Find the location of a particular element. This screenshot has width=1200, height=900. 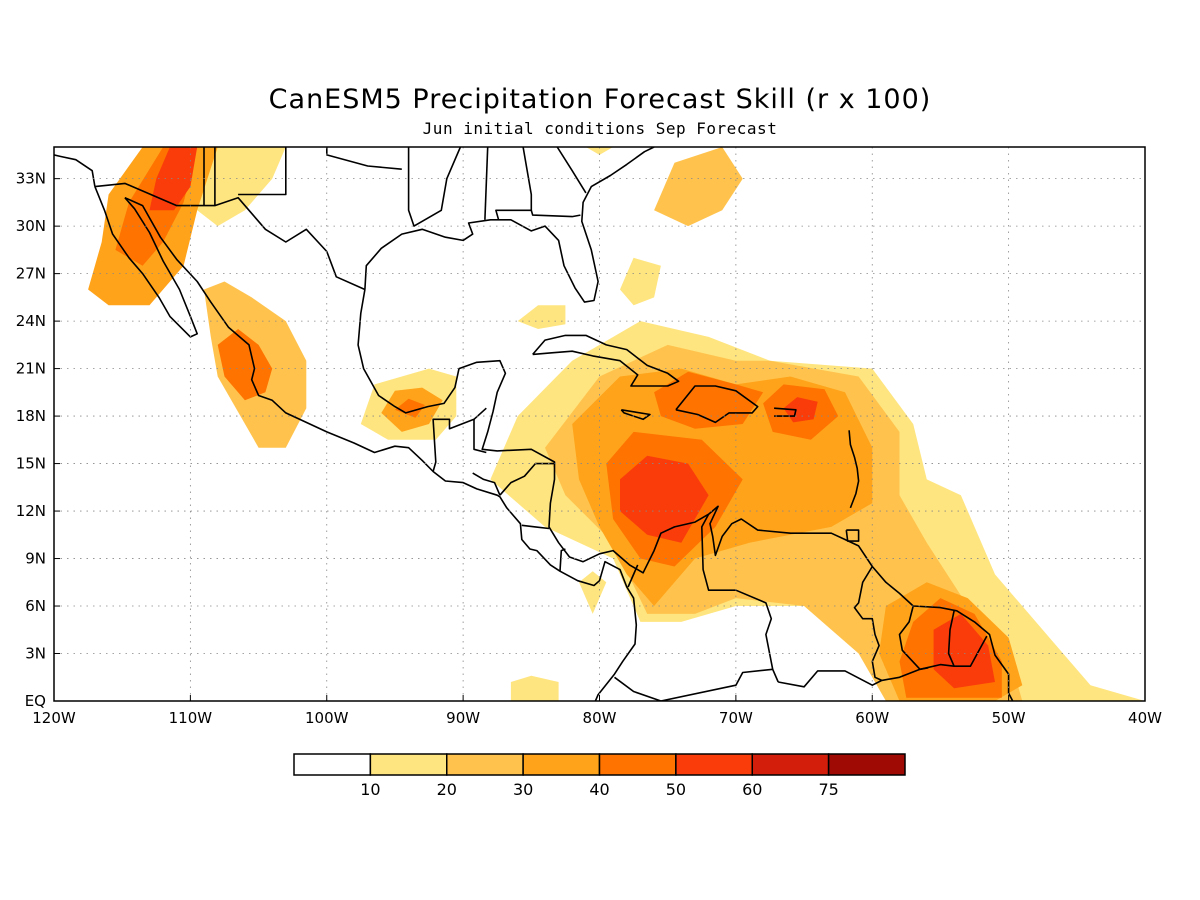

outline-border-colombia-venezuela is located at coordinates (739, 598).